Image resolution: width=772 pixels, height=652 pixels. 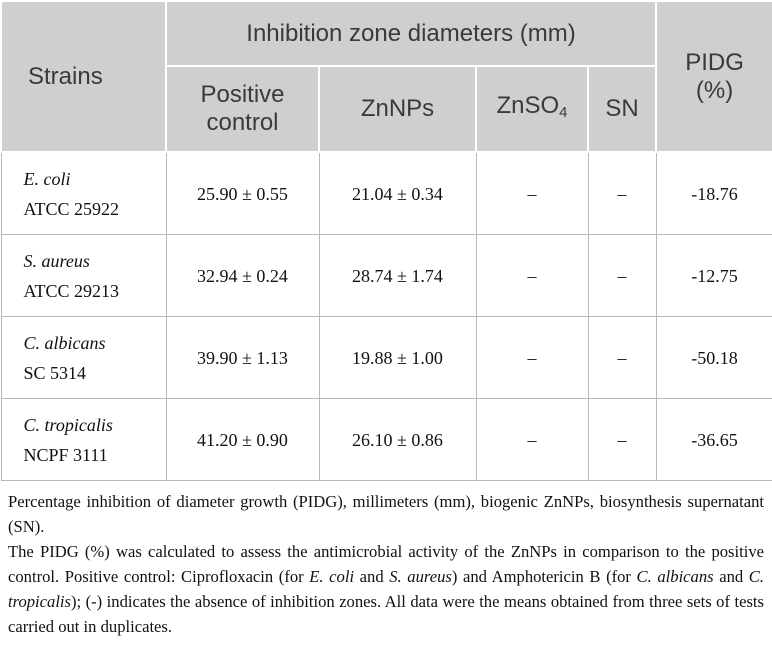 What do you see at coordinates (714, 62) in the screenshot?
I see `pidg-header-line: PIDG` at bounding box center [714, 62].